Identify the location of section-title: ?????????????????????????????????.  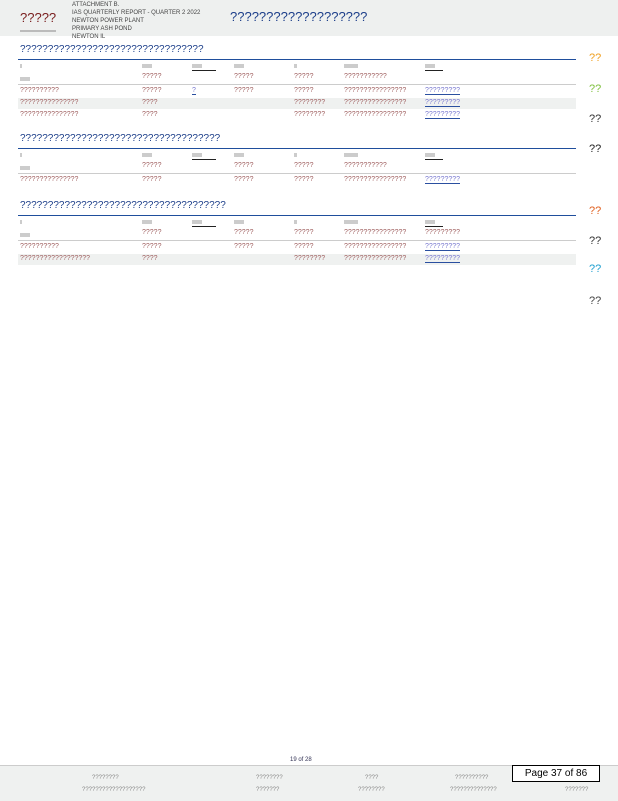
(112, 49).